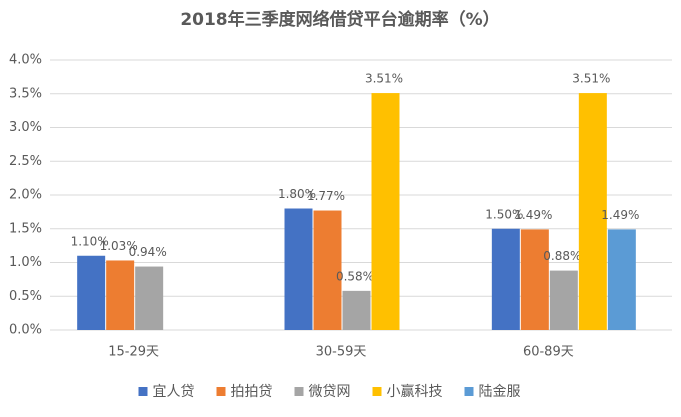 The height and width of the screenshot is (417, 681). I want to click on y-tick-label: 3.0%, so click(25, 127).